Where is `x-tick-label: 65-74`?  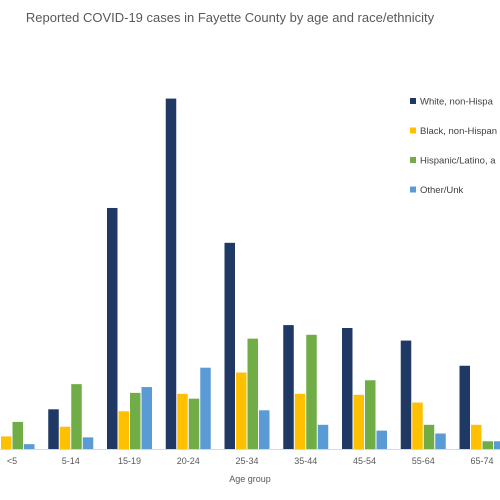 x-tick-label: 65-74 is located at coordinates (481, 461).